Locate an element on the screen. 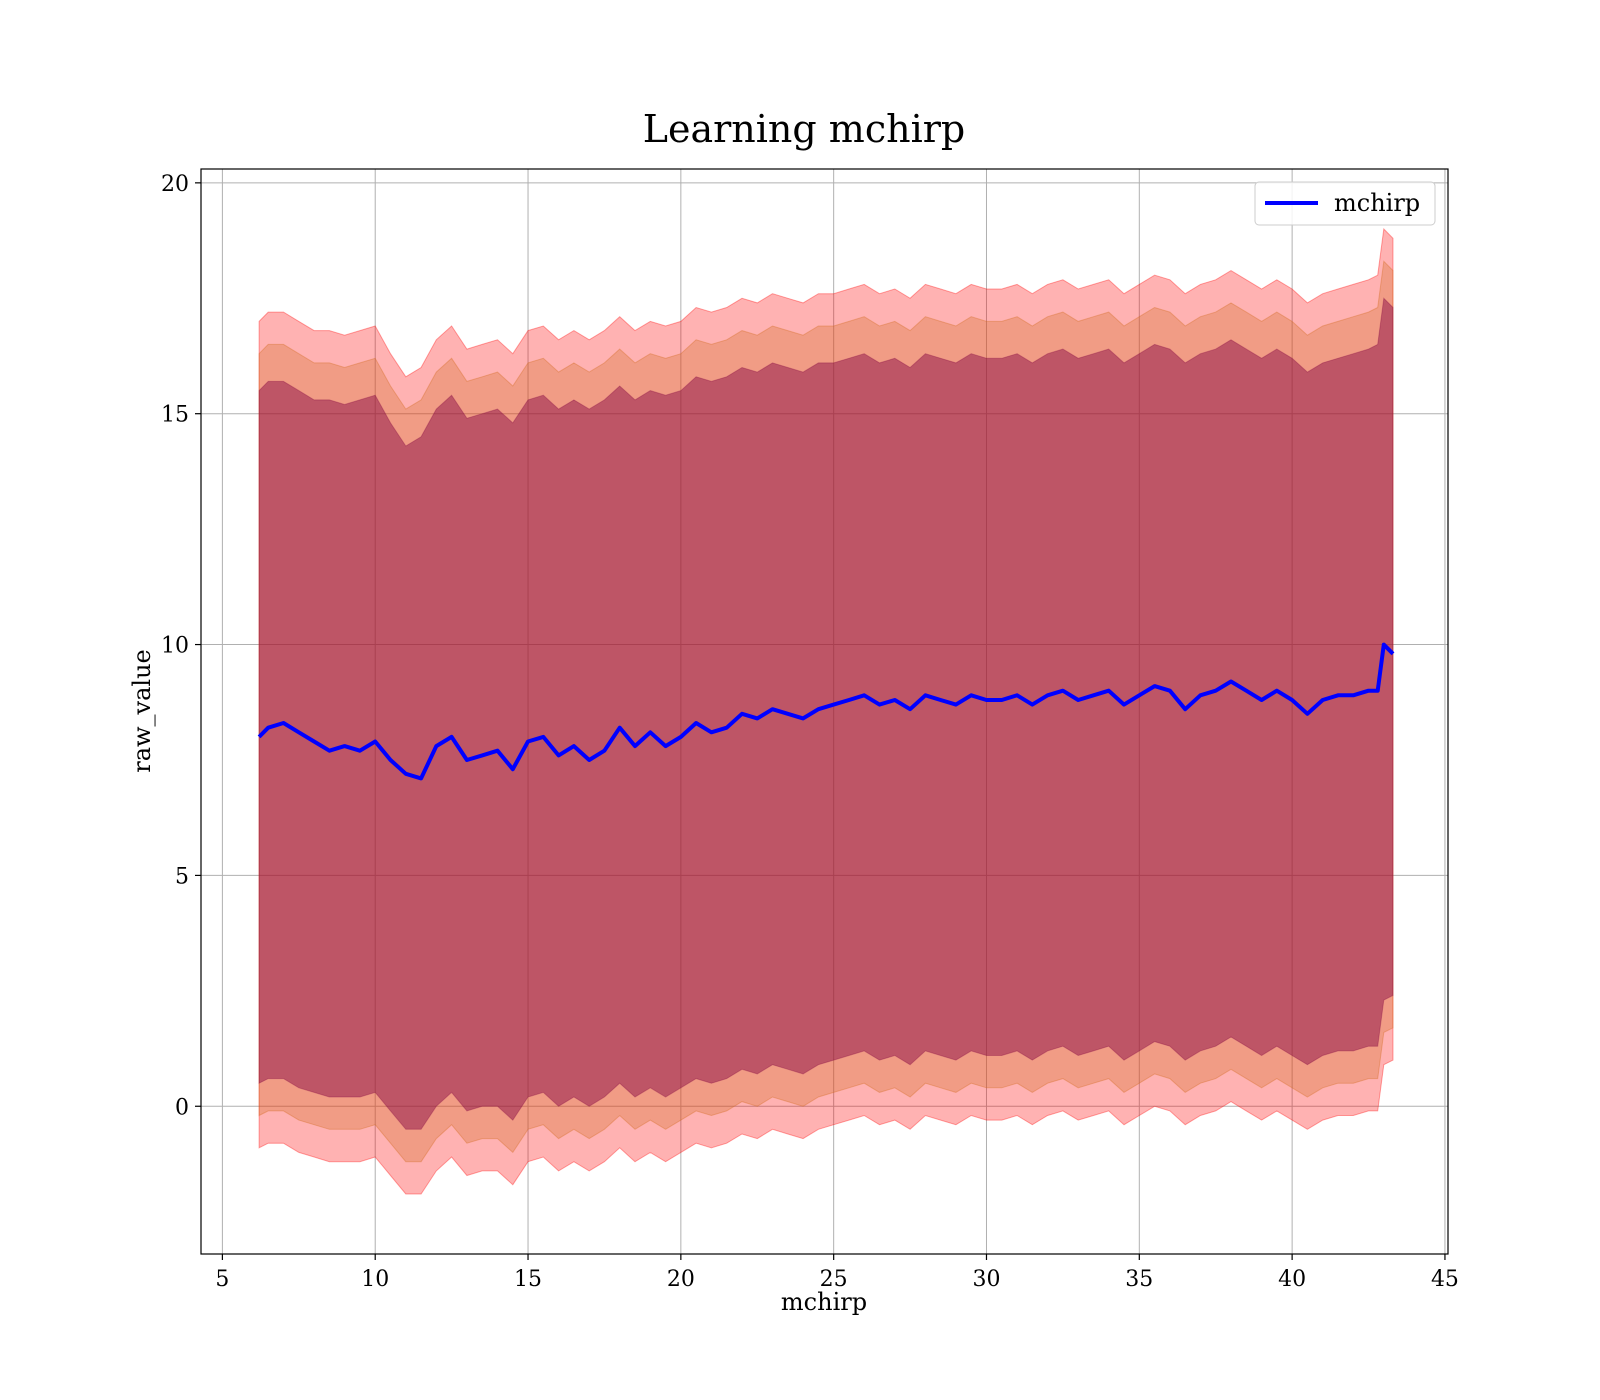  y-axis-label: raw_value is located at coordinates (142, 711).